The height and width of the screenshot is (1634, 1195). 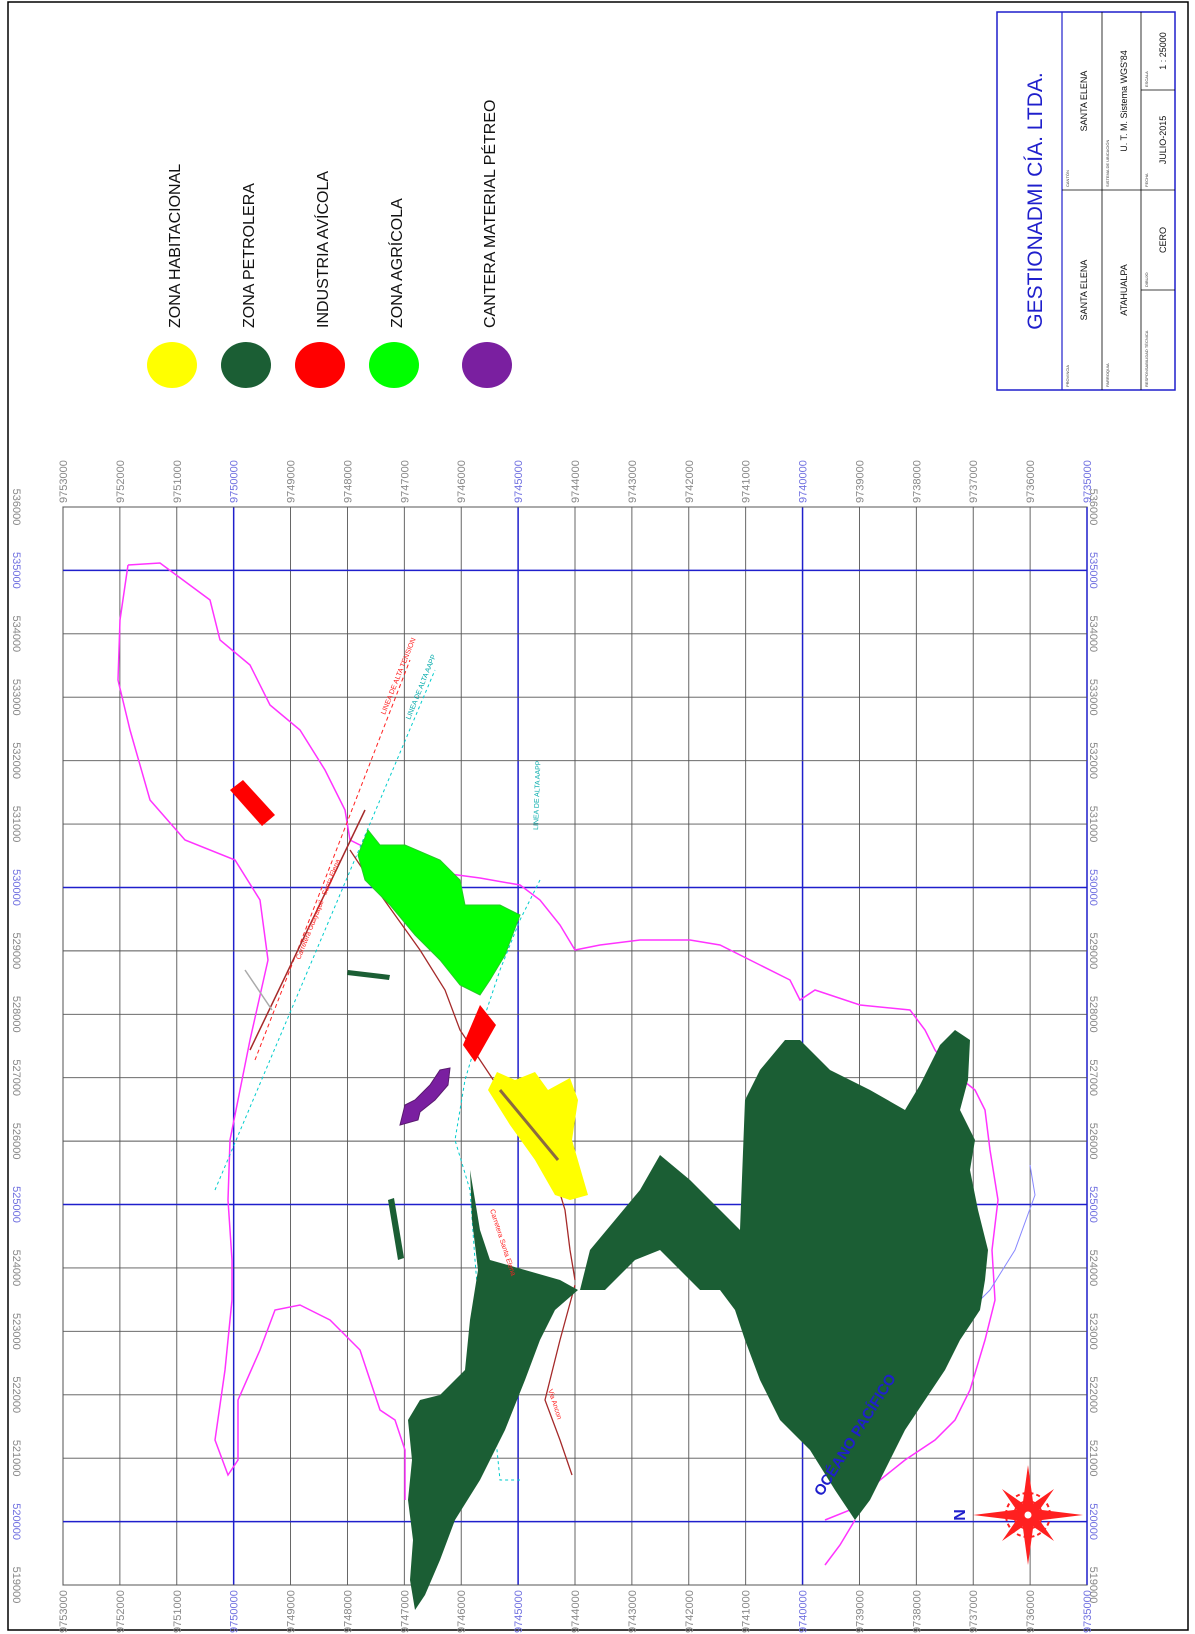 What do you see at coordinates (16, 887) in the screenshot?
I see `easting-label-left: 530000` at bounding box center [16, 887].